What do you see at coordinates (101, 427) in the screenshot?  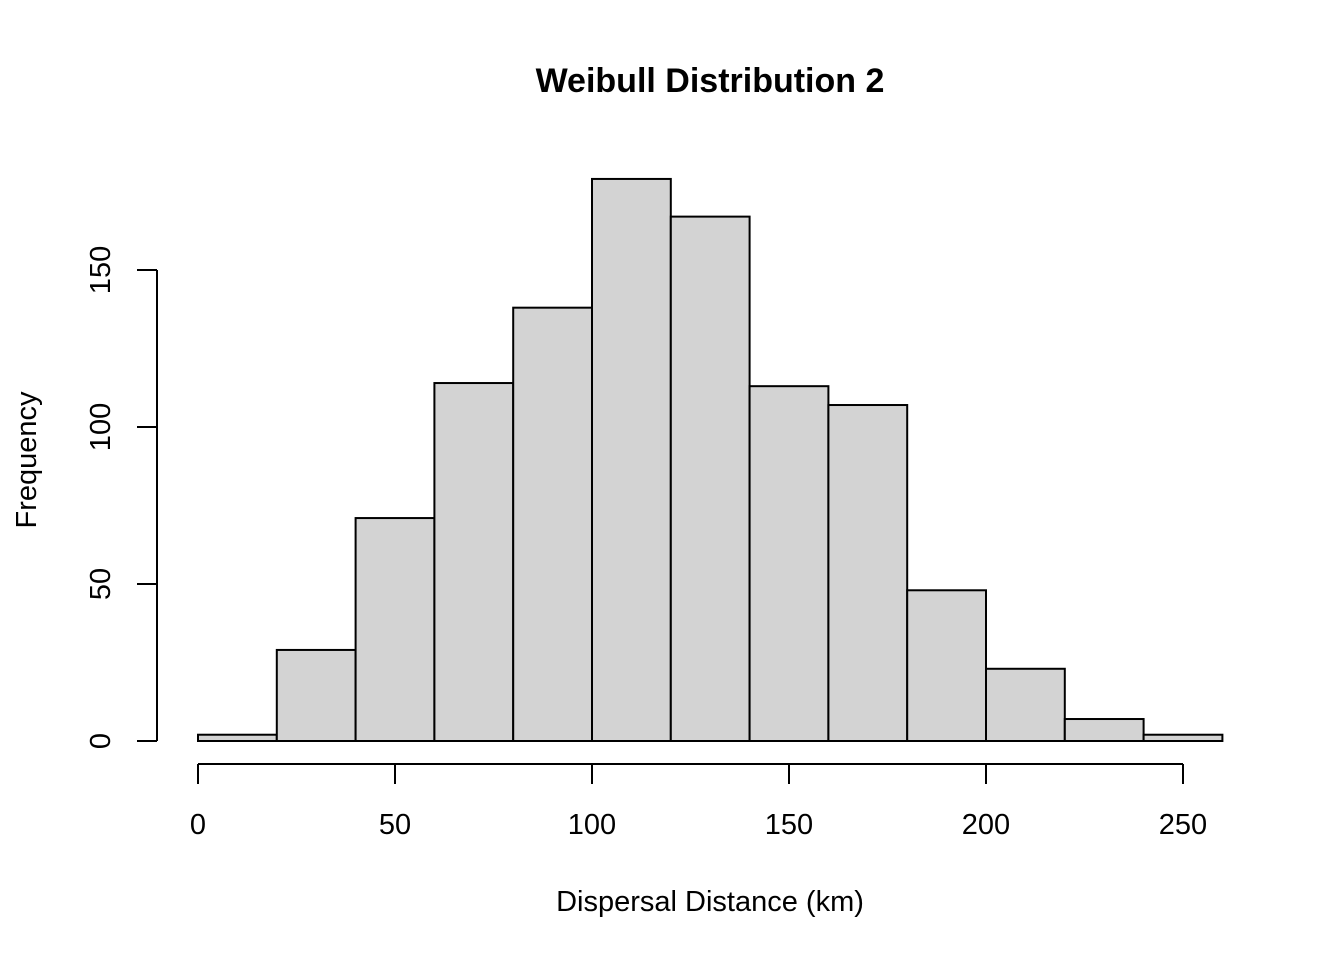 I see `y-tick-label: 100` at bounding box center [101, 427].